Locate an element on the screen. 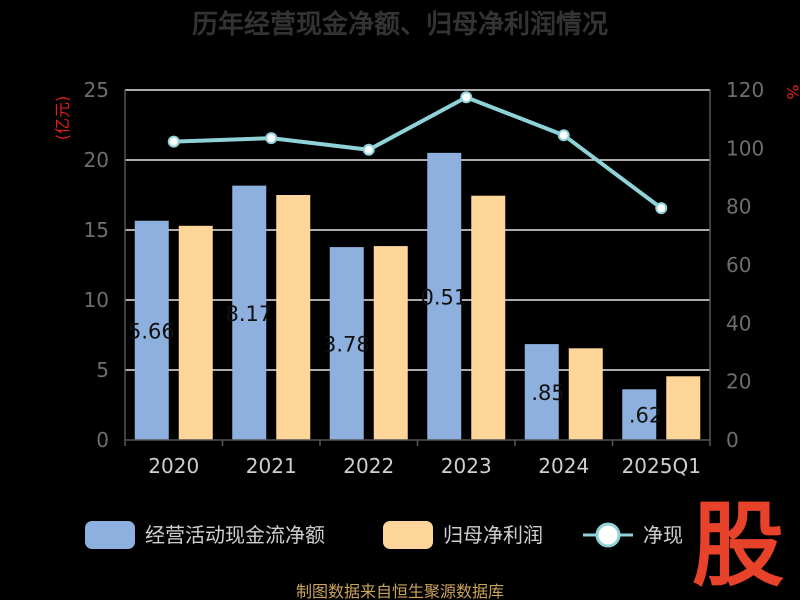 The image size is (800, 600). right-tick-label: 100 is located at coordinates (745, 148).